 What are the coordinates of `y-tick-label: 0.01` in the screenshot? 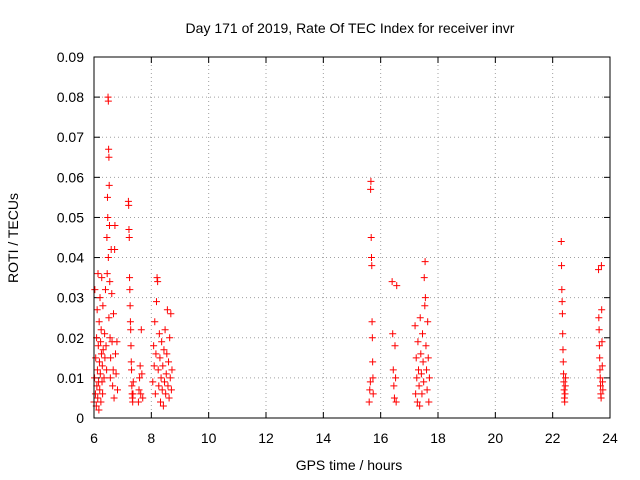 It's located at (70, 378).